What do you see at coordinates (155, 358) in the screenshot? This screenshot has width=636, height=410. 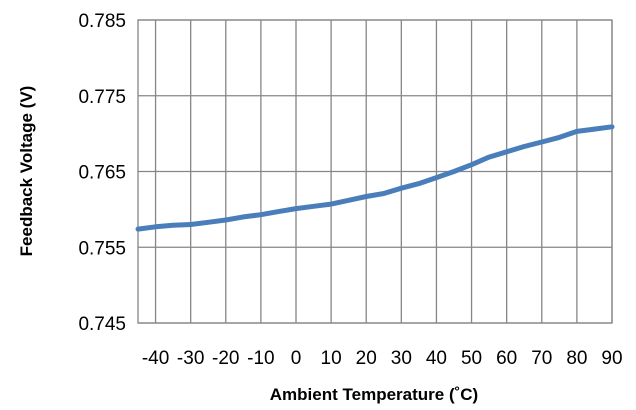 I see `x-tick-label: -40` at bounding box center [155, 358].